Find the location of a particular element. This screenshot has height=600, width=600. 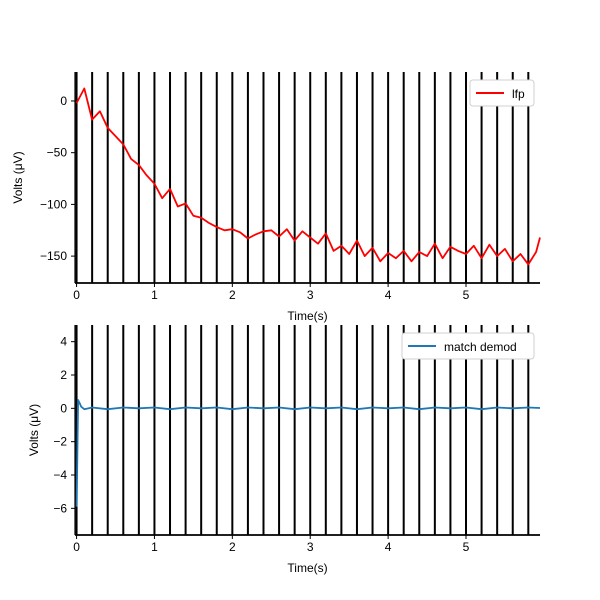

legend: lfp is located at coordinates (502, 93).